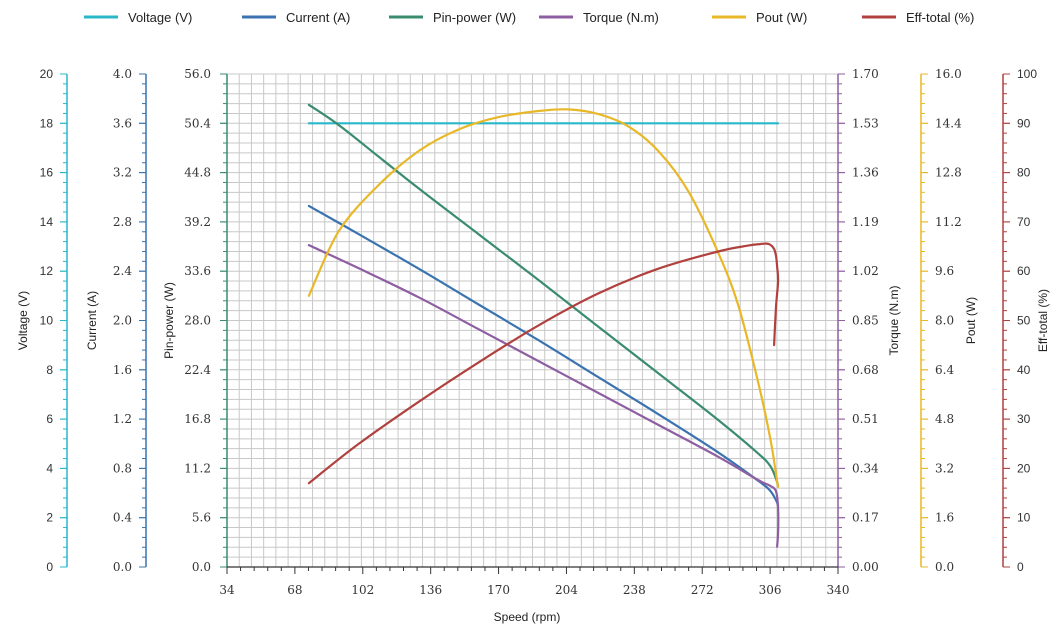 This screenshot has height=628, width=1052. Describe the element at coordinates (865, 370) in the screenshot. I see `tick-label-torque: 0.68` at that location.